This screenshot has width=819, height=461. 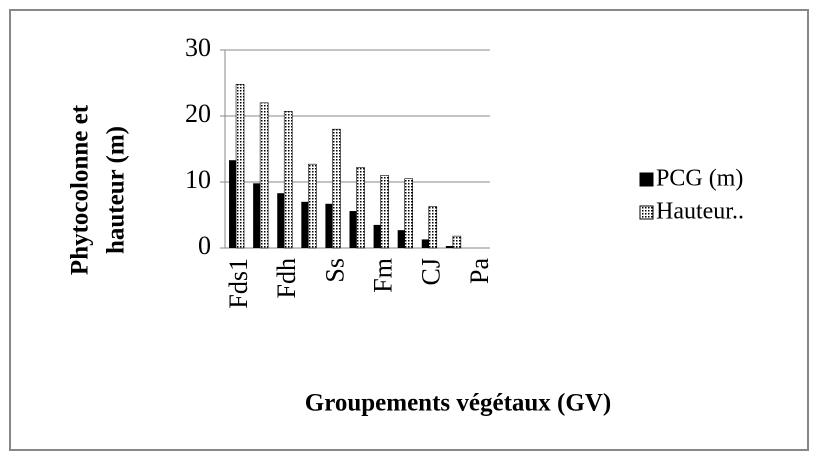 I want to click on x-axis-title: Groupements végétaux (GV), so click(x=458, y=403).